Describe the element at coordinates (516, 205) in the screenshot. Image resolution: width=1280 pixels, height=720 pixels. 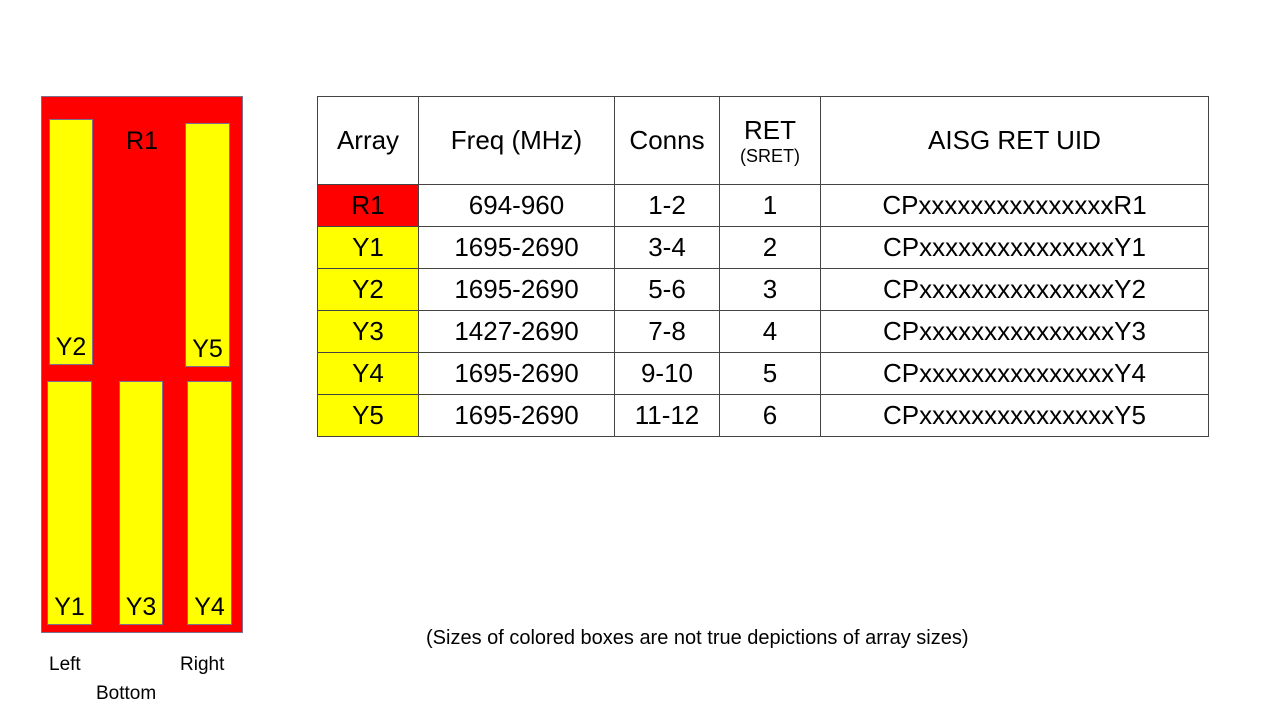
I see `cell-freq: 694-960` at that location.